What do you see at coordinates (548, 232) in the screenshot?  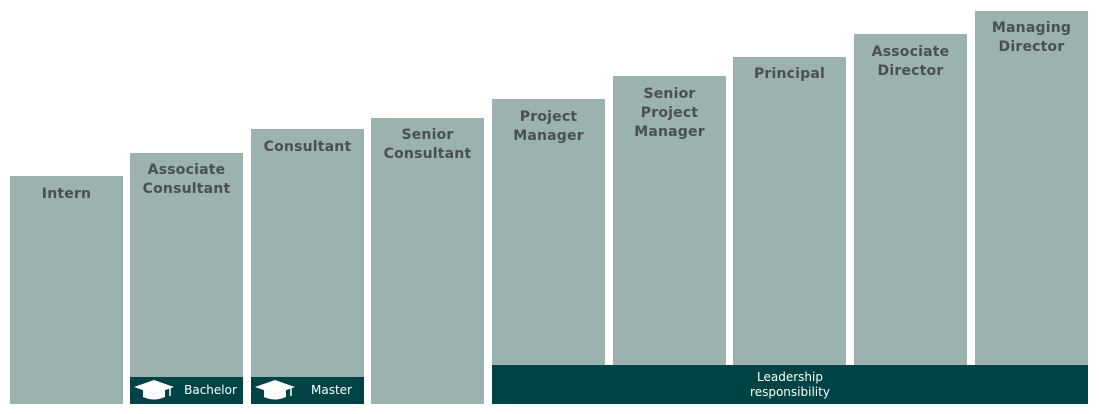 I see `position-project-manager: Project Manager` at bounding box center [548, 232].